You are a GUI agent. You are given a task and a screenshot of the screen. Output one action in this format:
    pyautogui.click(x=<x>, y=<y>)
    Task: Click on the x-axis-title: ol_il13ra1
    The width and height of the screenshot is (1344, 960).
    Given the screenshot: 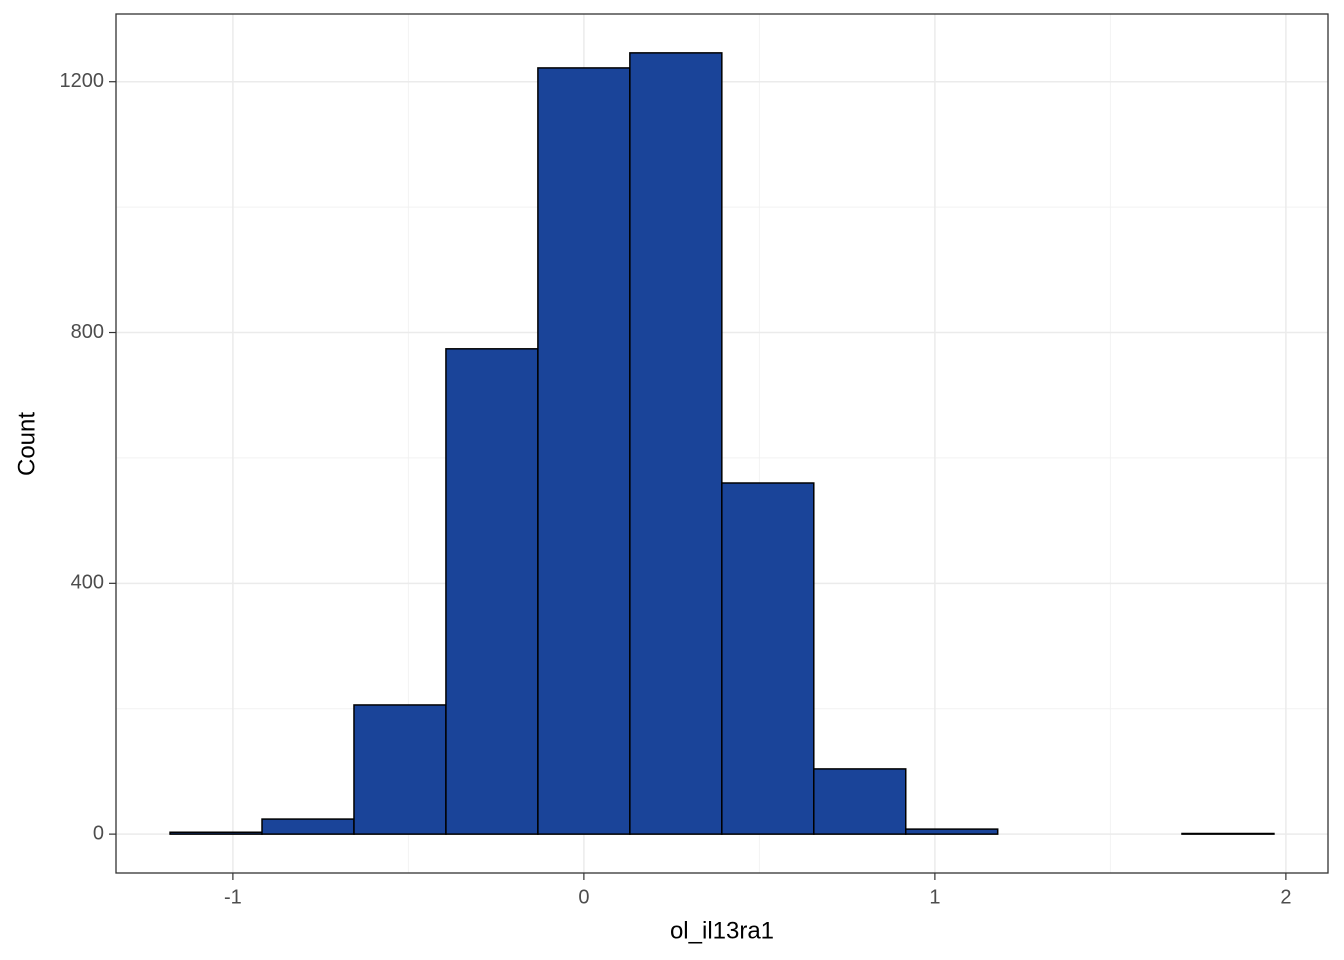 What is the action you would take?
    pyautogui.click(x=722, y=930)
    